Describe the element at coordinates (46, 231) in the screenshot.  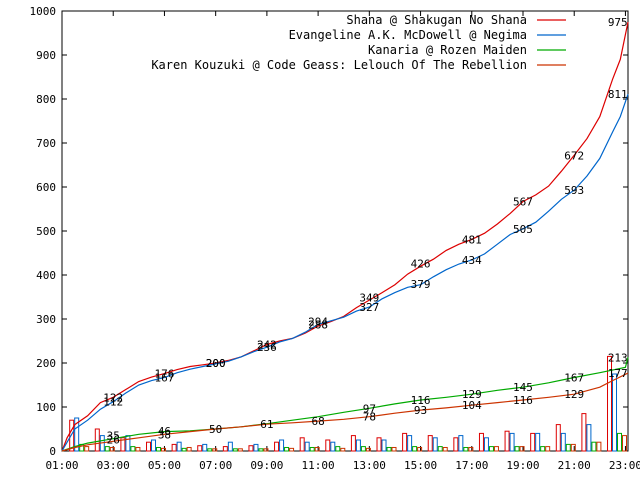
I see `y-tick-label: 500` at that location.